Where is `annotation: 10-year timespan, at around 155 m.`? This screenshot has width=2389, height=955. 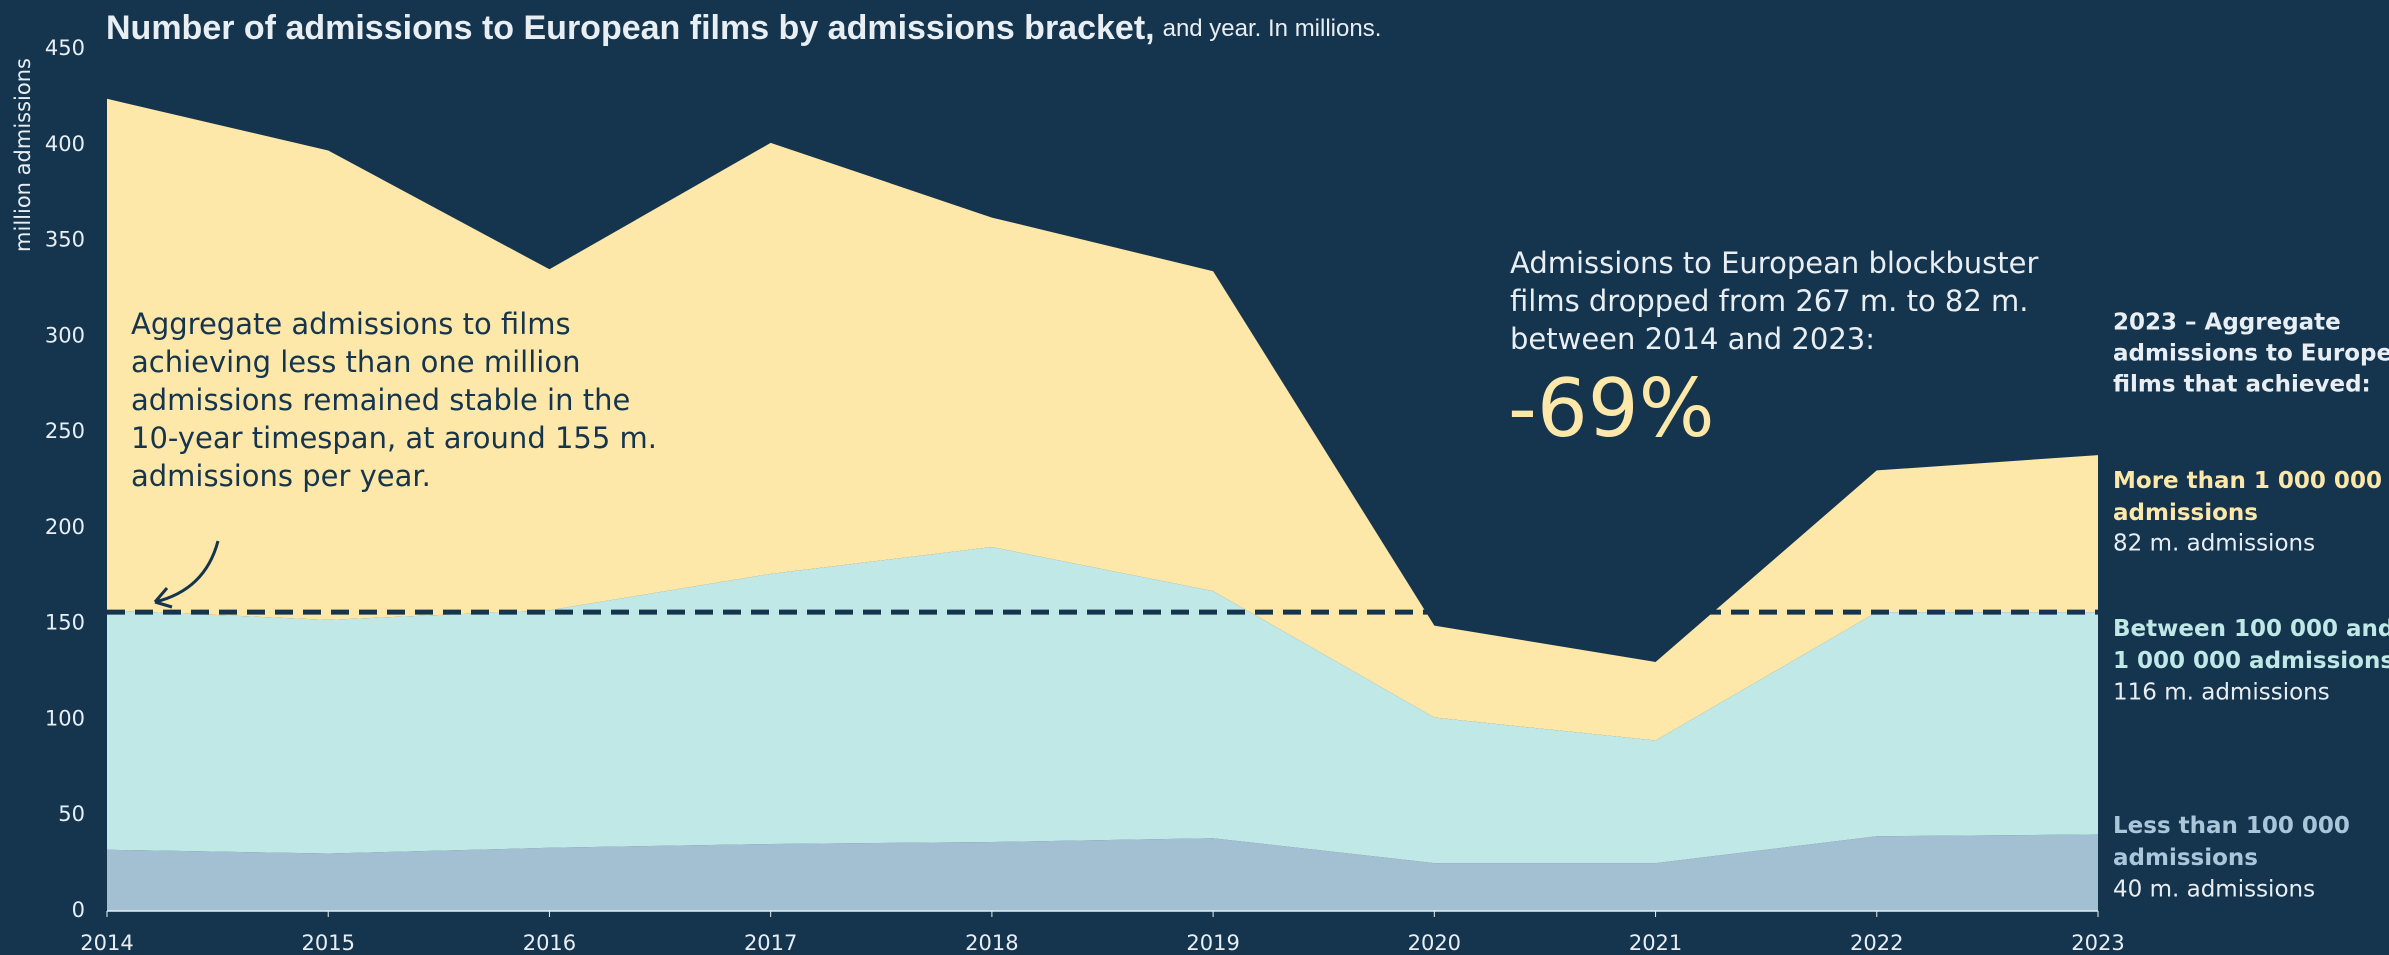 annotation: 10-year timespan, at around 155 m. is located at coordinates (394, 438).